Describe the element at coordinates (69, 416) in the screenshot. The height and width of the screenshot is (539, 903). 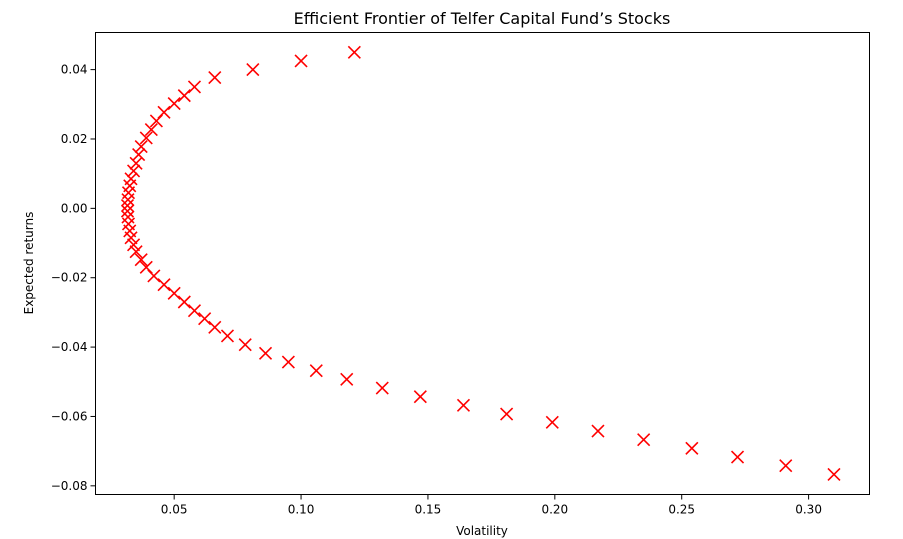
I see `y-tick-label: −0.06` at that location.